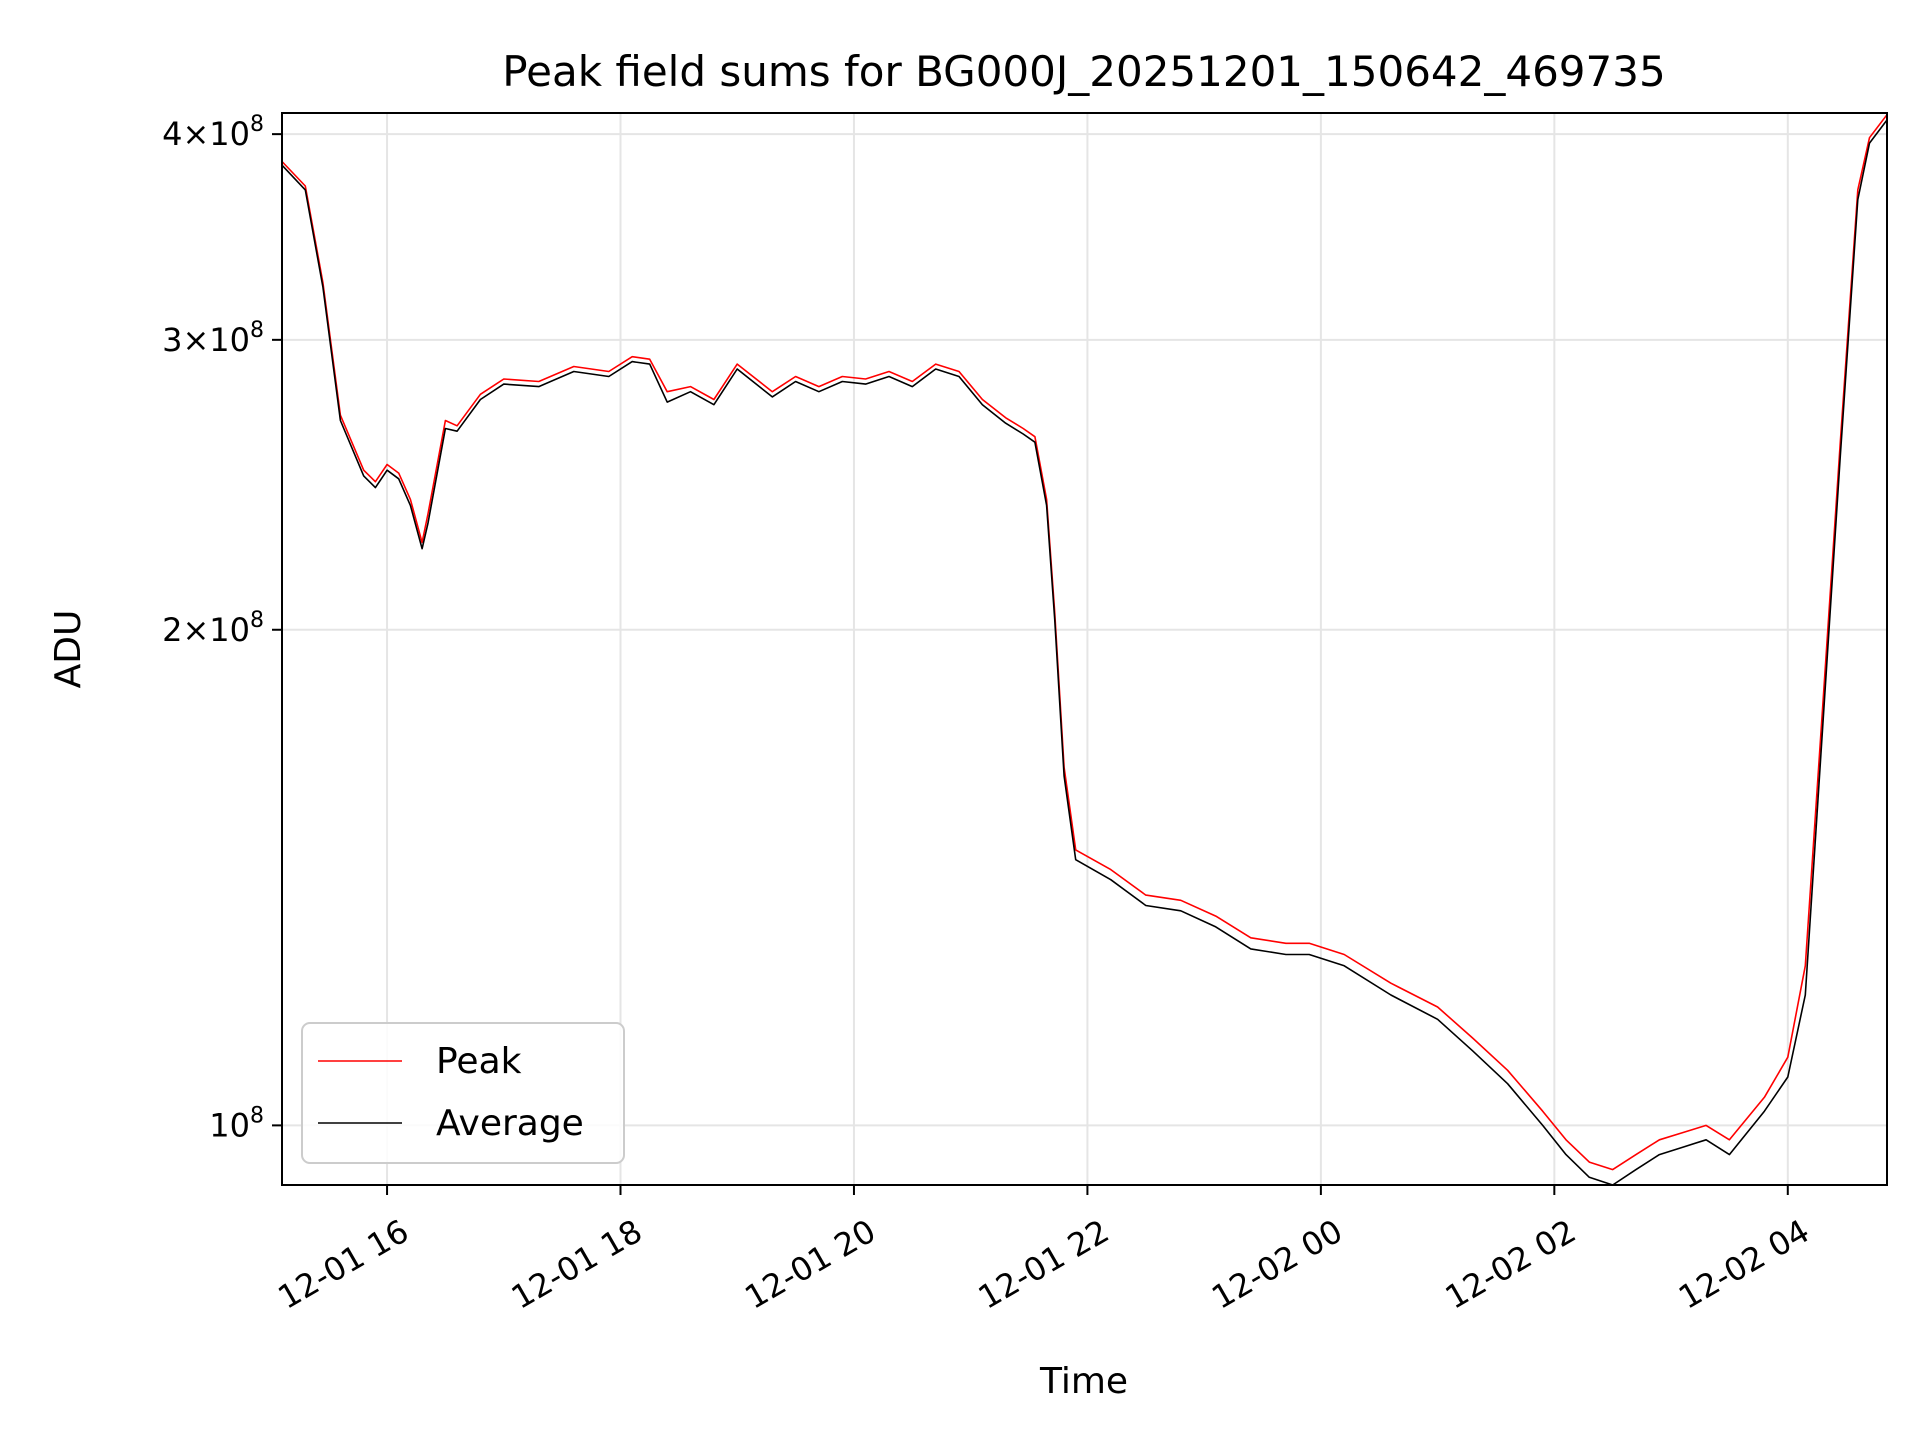 Image resolution: width=1920 pixels, height=1440 pixels. I want to click on legend: Peak Average, so click(463, 1093).